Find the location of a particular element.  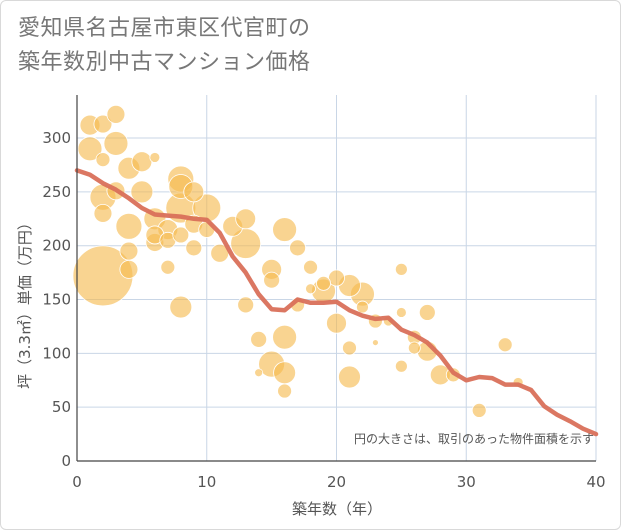

title-line-2: 築年数別中古マンション価格 is located at coordinates (164, 62).